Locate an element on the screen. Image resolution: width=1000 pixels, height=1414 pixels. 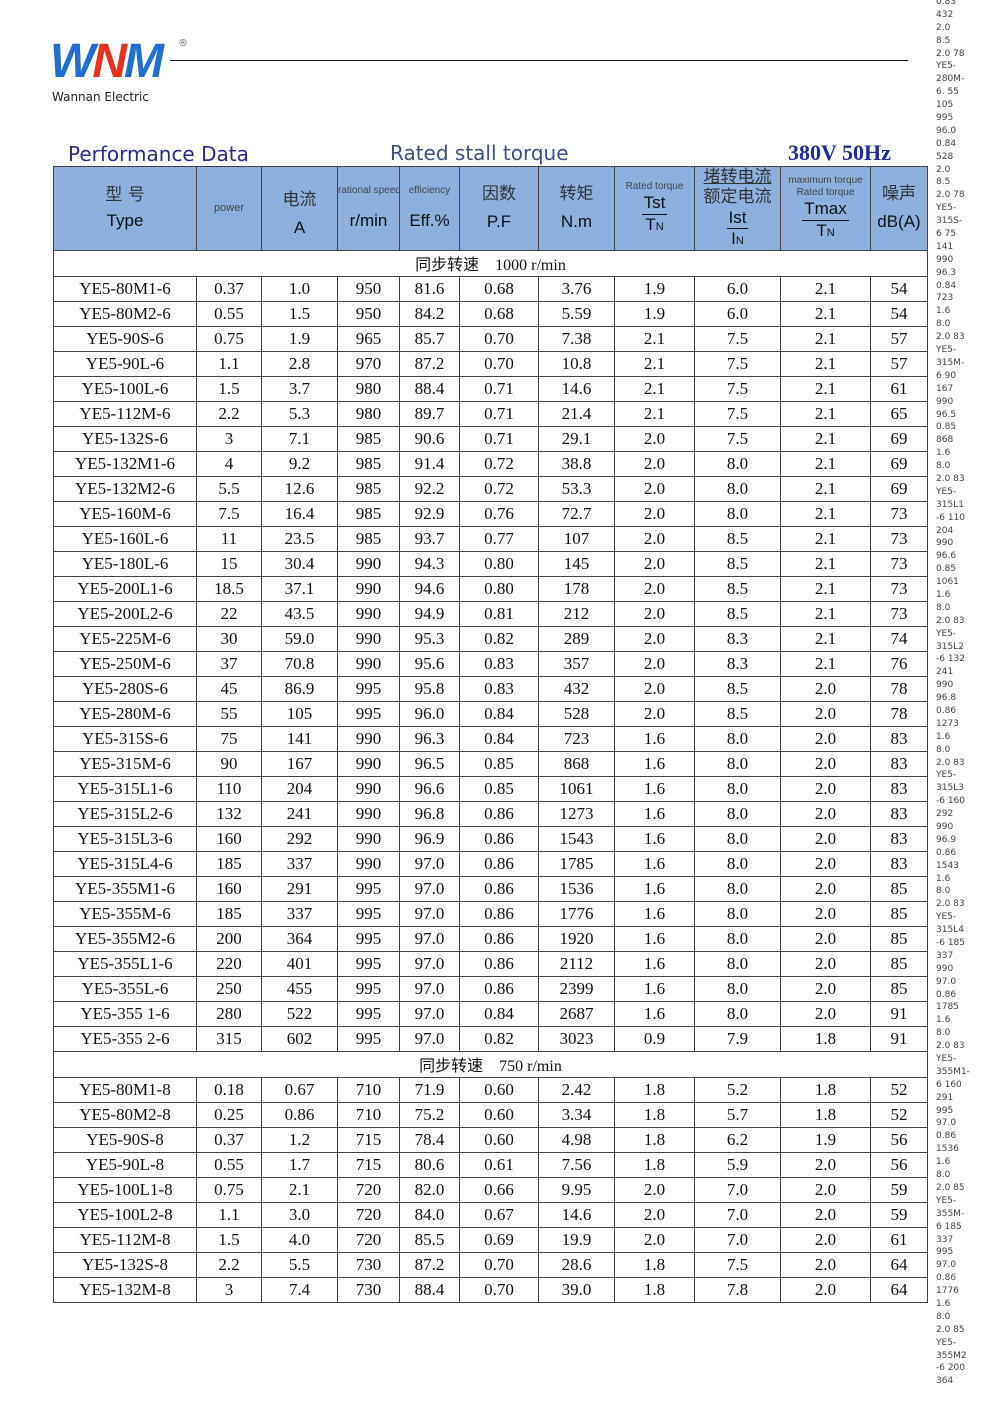
overlay-caption: Rated stall torque is located at coordinates (479, 153).